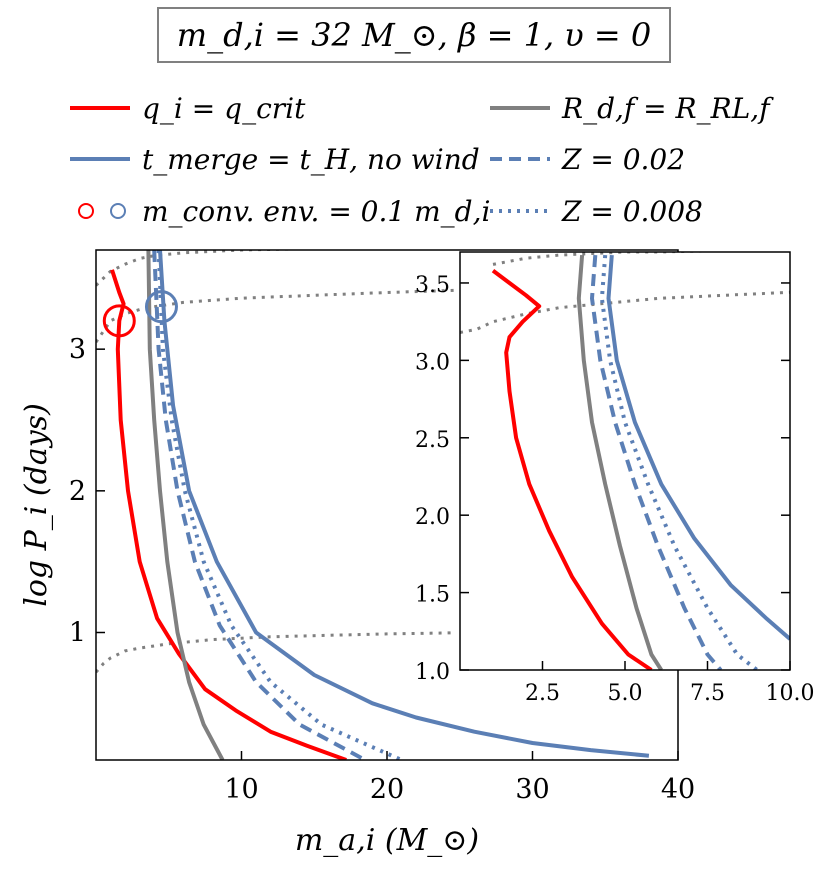  I want to click on main-ytick-label: 2, so click(77, 491).